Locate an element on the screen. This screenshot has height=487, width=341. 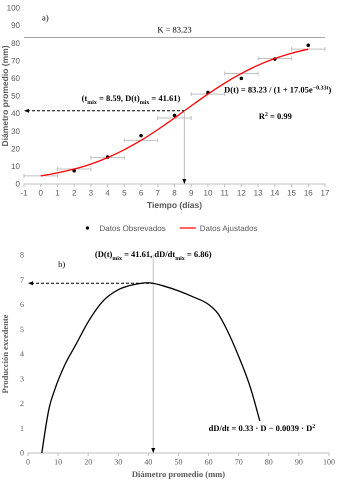
x-tick-label: 4 is located at coordinates (107, 193).